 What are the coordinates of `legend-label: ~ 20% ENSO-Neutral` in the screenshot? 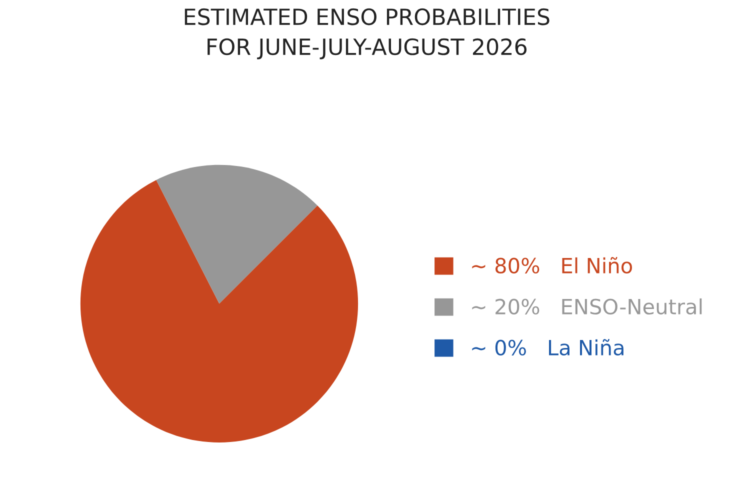 It's located at (587, 306).